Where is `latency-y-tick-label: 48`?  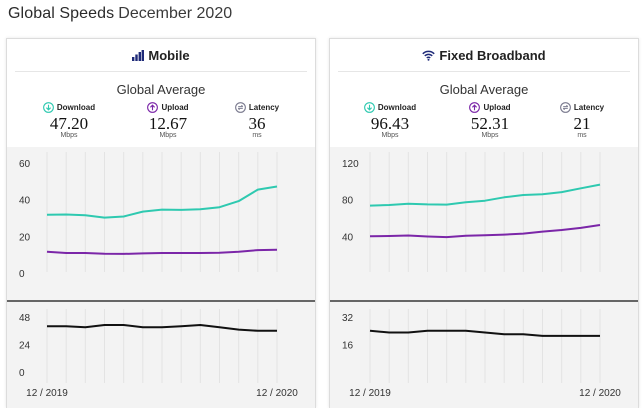
latency-y-tick-label: 48 is located at coordinates (25, 318).